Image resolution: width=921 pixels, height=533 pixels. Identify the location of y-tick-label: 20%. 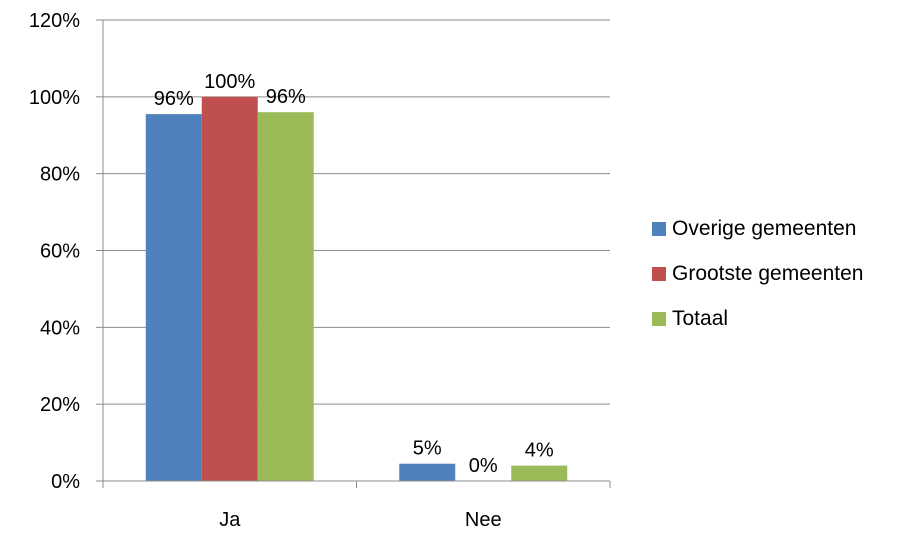
(60, 405).